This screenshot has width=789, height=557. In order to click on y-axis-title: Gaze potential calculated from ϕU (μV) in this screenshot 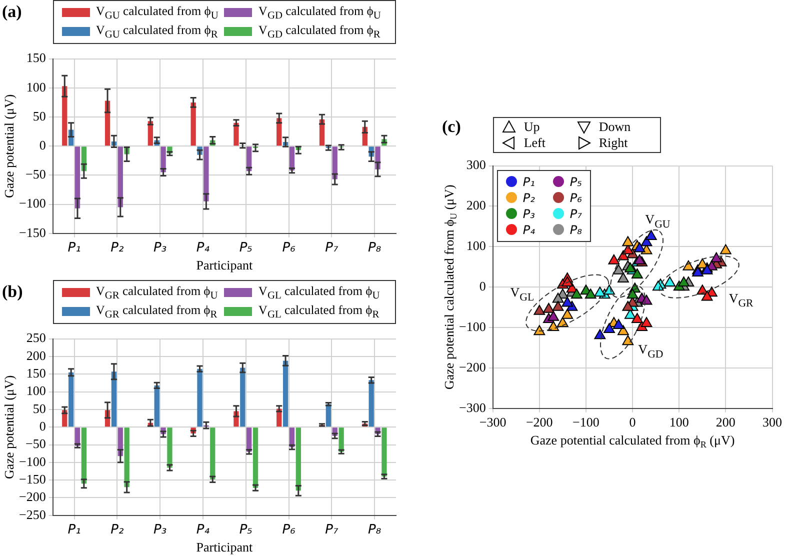, I will do `click(449, 287)`.